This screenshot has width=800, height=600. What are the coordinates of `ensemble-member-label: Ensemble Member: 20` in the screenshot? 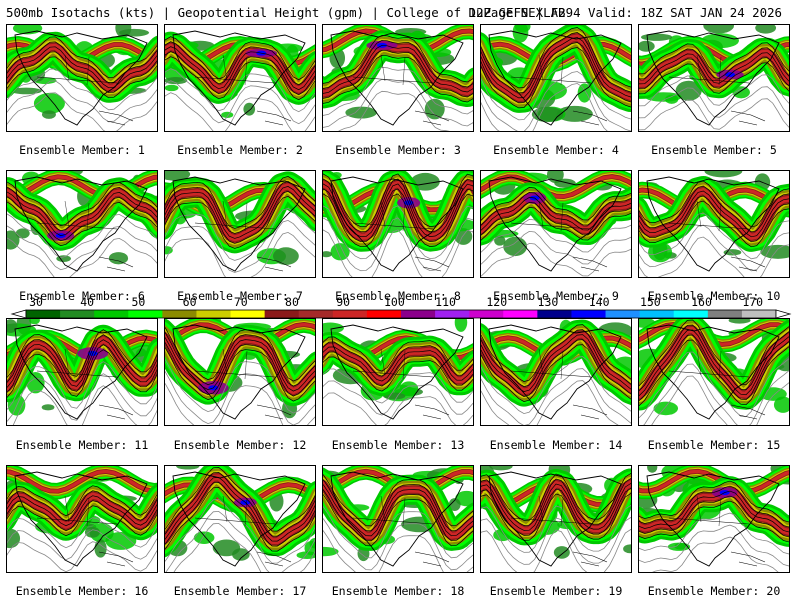 It's located at (714, 591).